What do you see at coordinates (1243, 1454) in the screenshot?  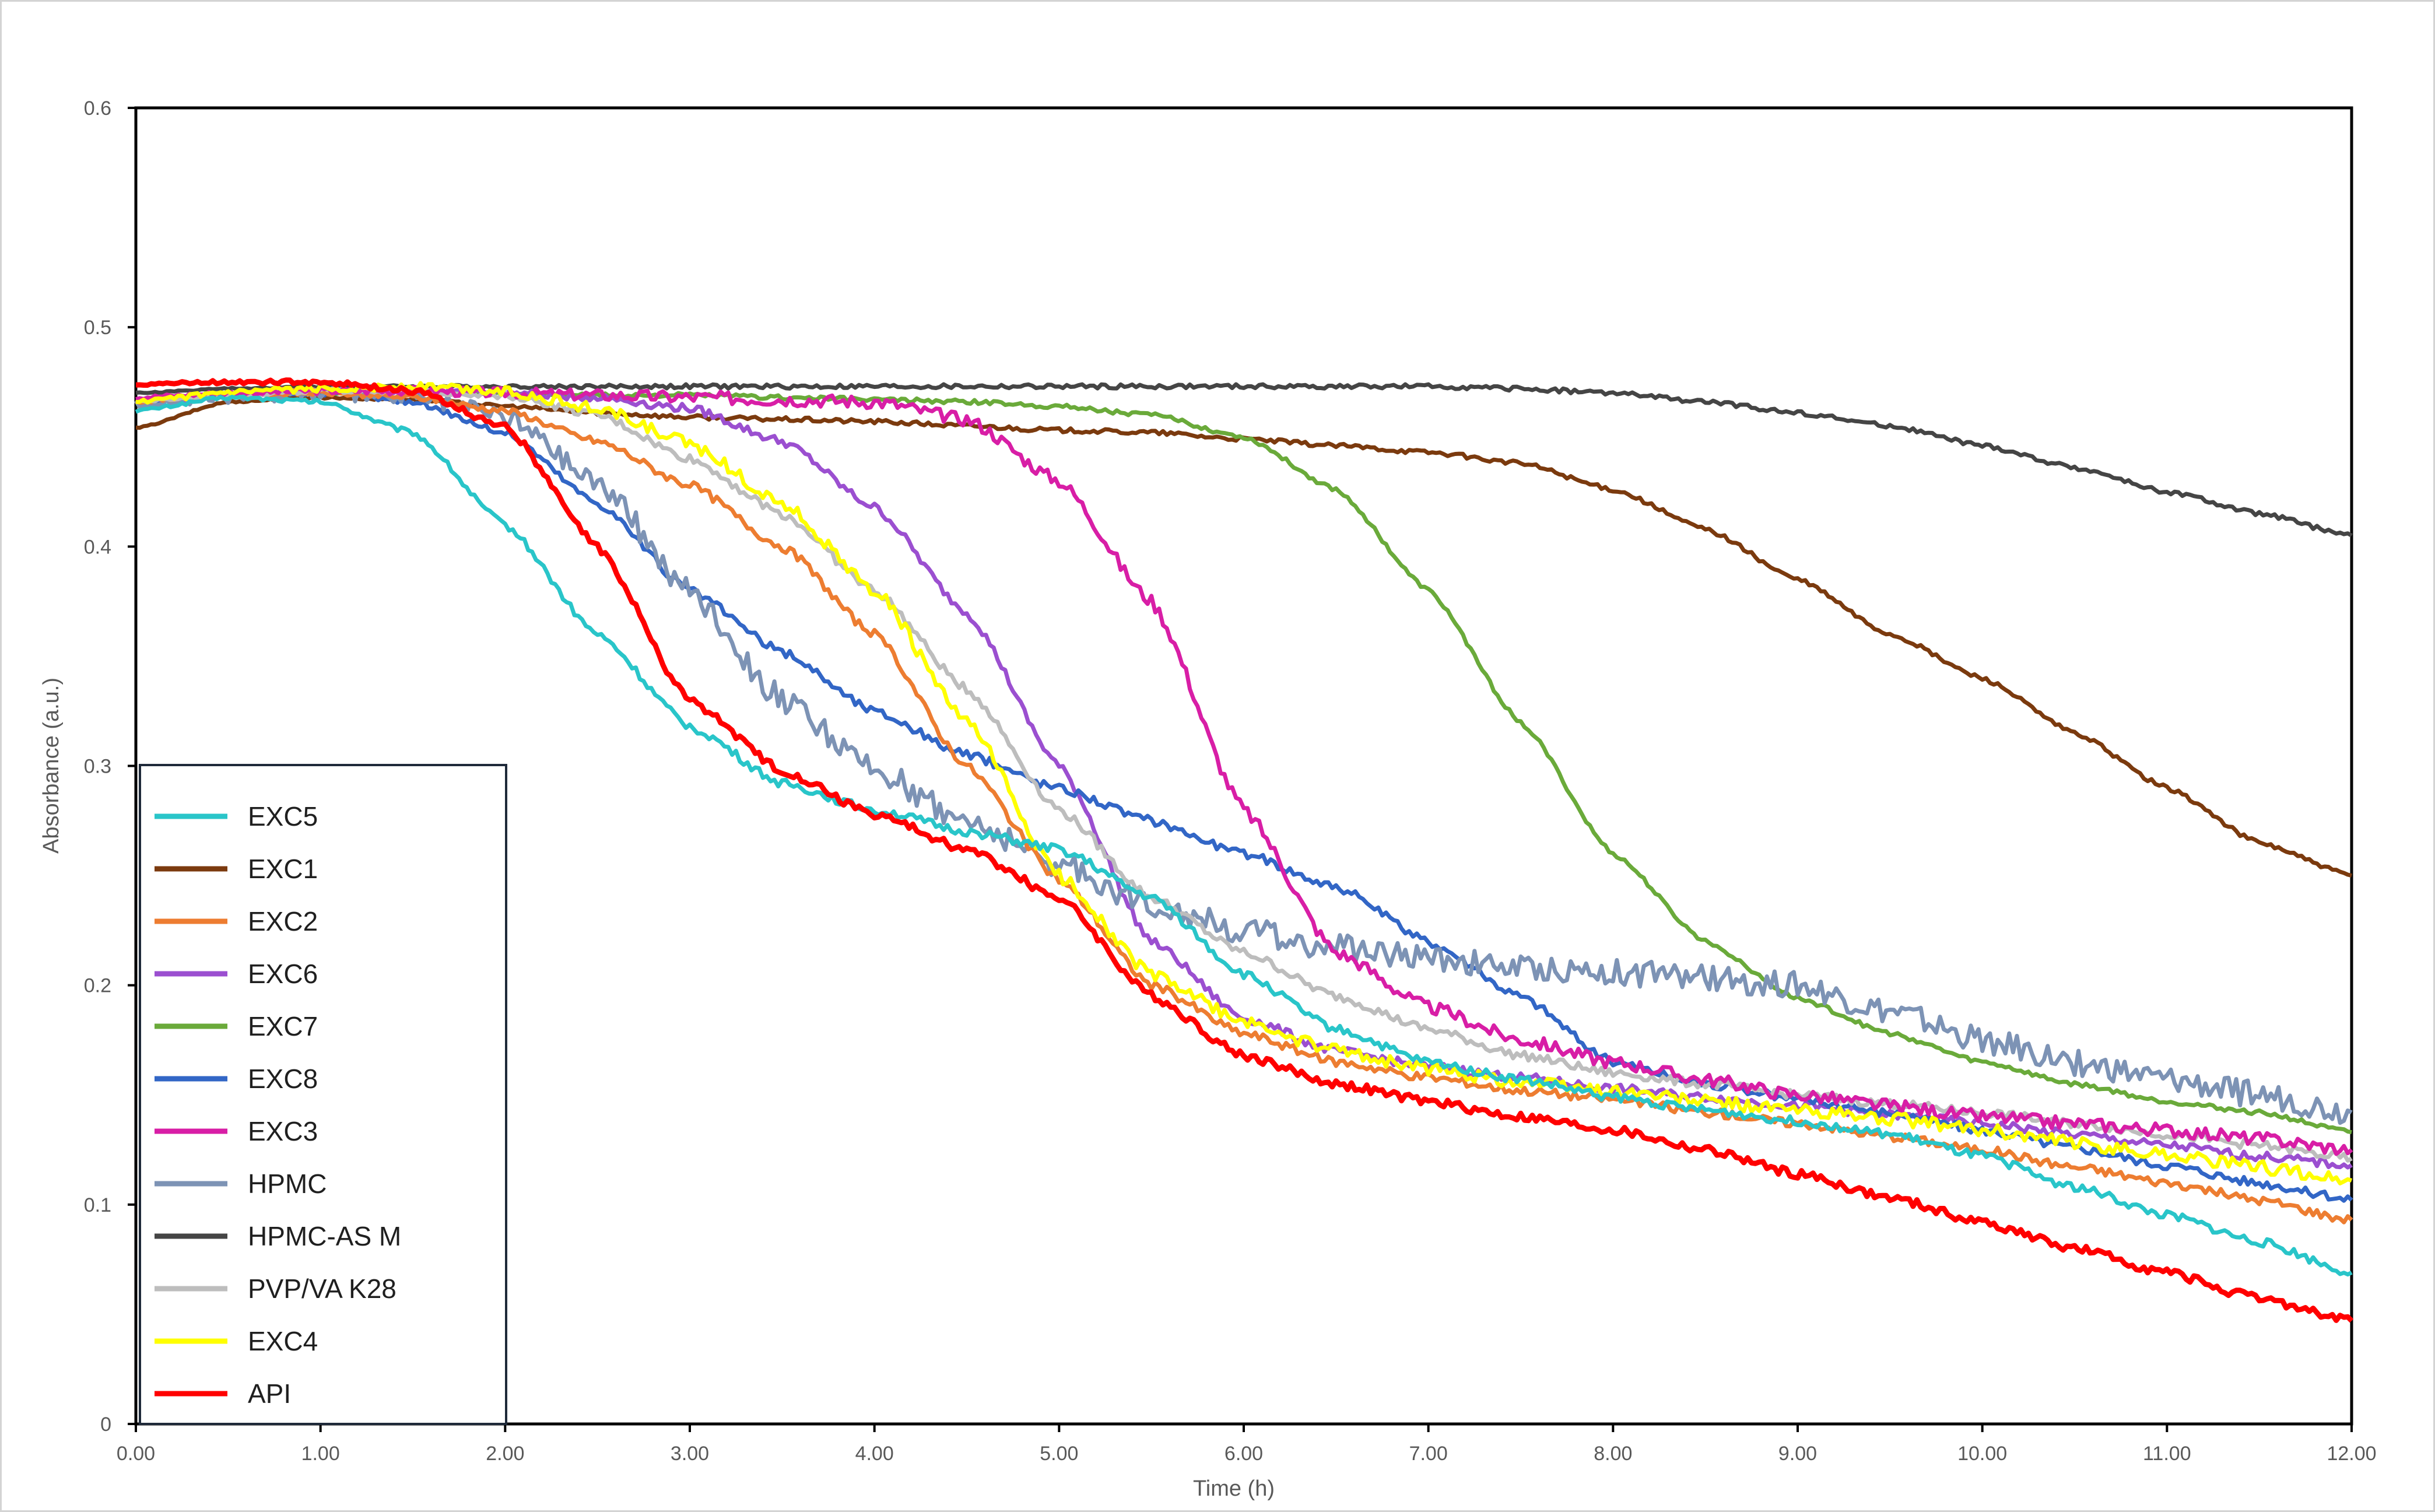 I see `x-tick-label: 6.00` at bounding box center [1243, 1454].